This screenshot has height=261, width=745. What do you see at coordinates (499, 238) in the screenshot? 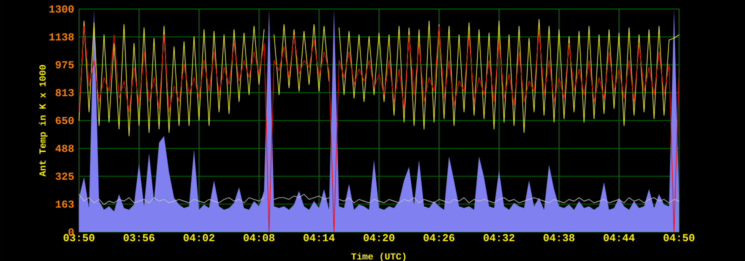
I see `x-tick-label: 04:32` at bounding box center [499, 238].